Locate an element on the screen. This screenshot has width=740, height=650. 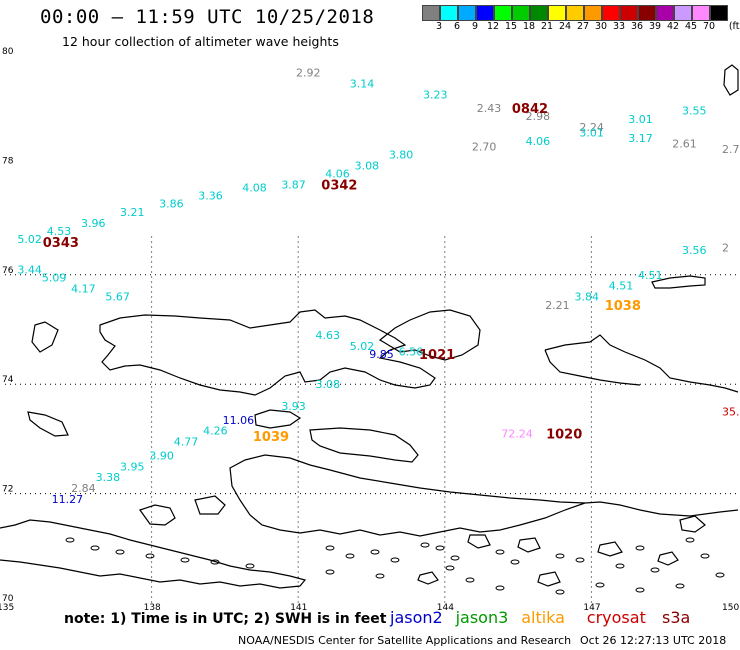
page-title: 00:00 — 11:59 UTC 10/25/2018 is located at coordinates (207, 17).